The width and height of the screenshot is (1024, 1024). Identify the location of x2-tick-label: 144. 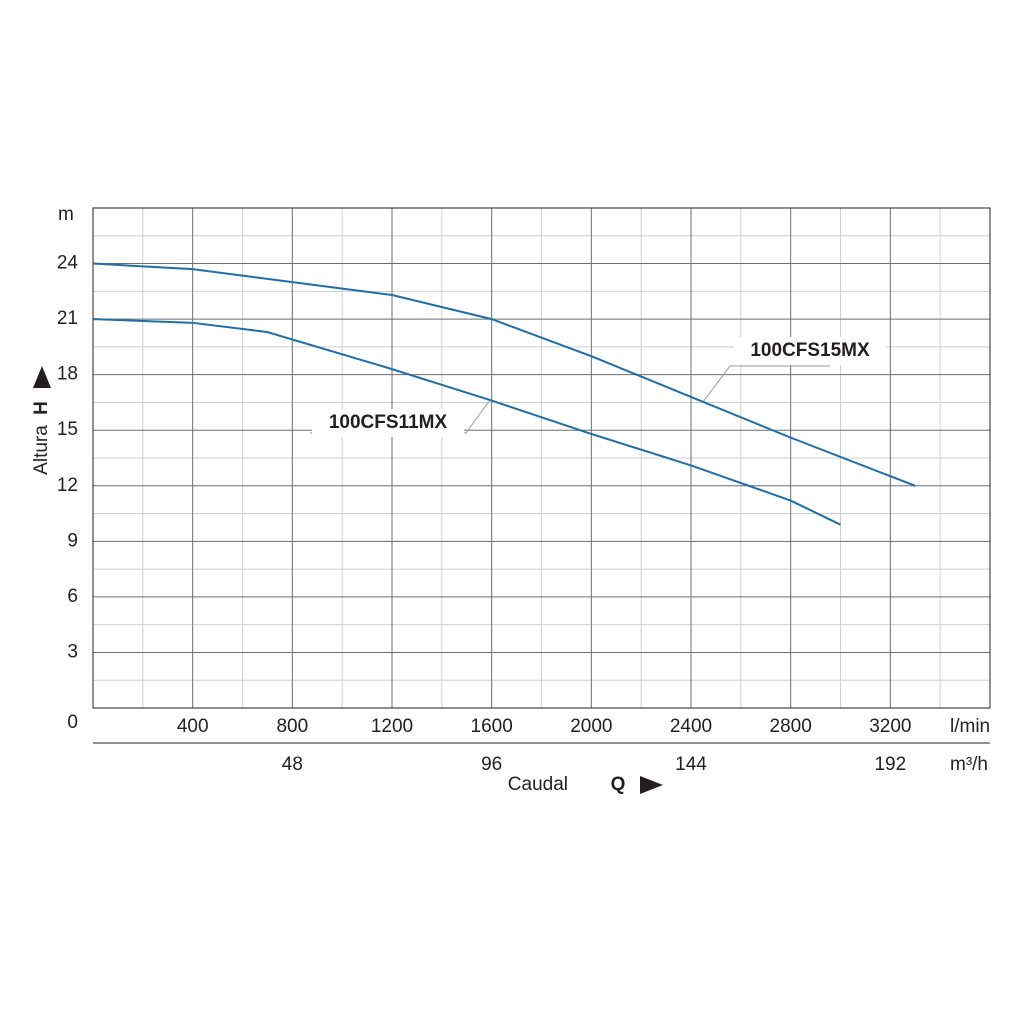
(691, 764).